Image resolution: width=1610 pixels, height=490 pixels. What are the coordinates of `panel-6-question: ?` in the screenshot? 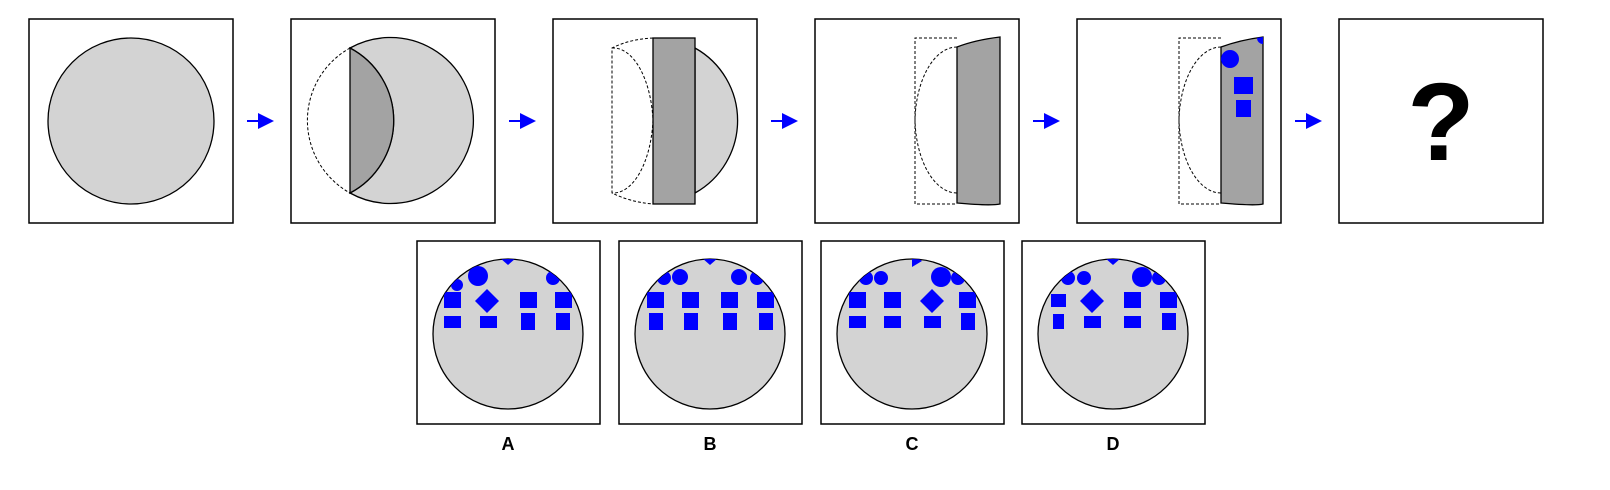 It's located at (1441, 121).